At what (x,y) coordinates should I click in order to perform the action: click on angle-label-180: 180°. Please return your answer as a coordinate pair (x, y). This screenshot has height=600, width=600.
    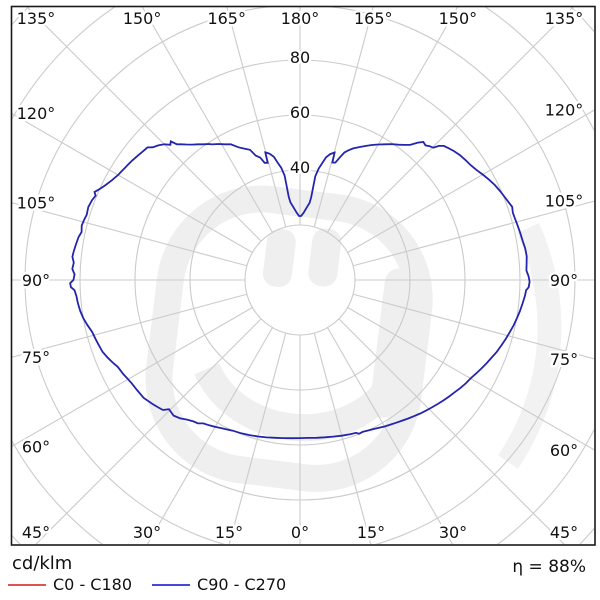
    Looking at the image, I should click on (300, 18).